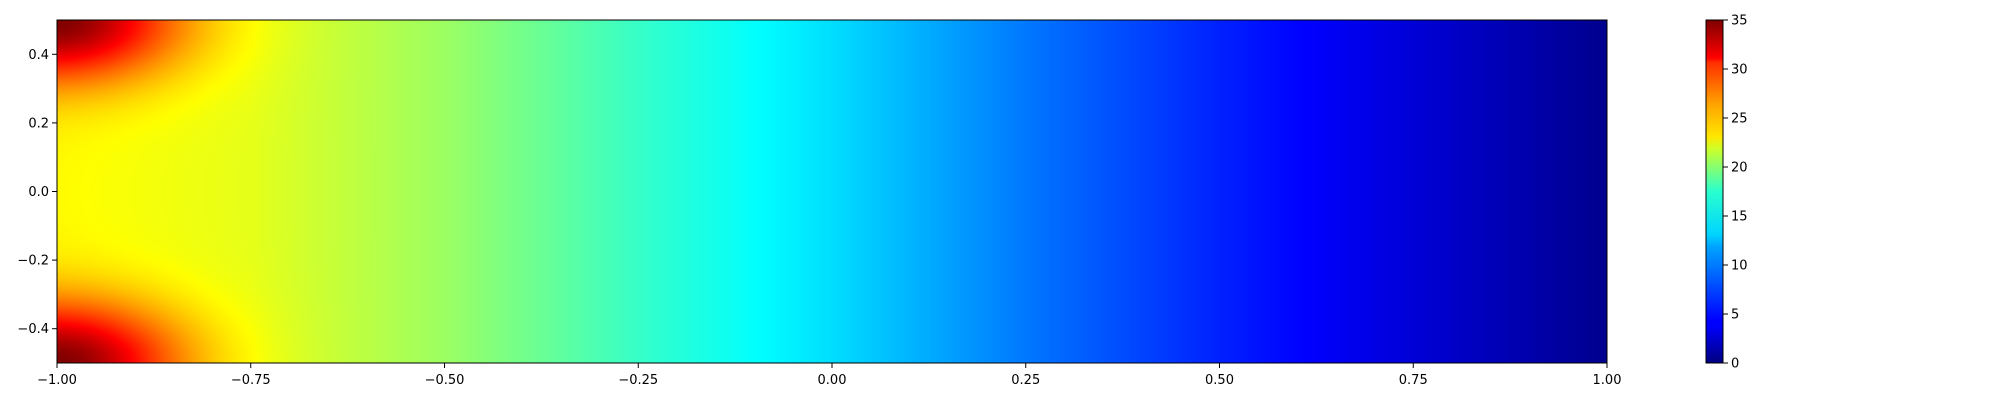  I want to click on x-tick-label: 0.75, so click(1413, 380).